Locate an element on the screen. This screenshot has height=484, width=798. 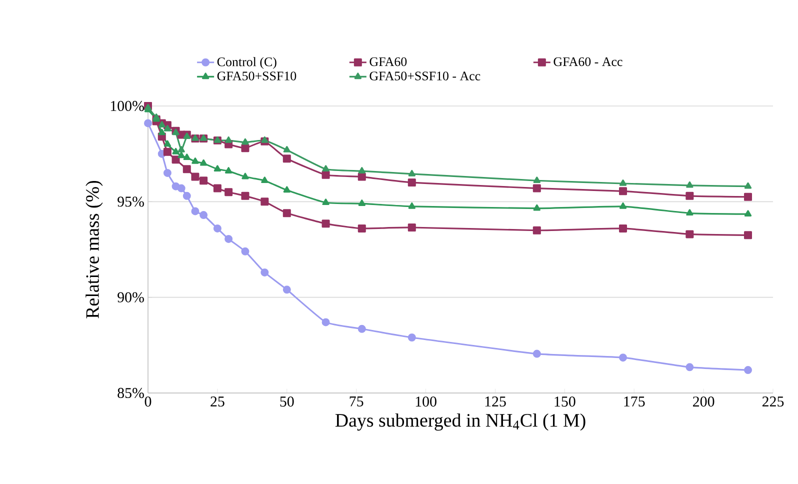
x-tick-label: 100 is located at coordinates (426, 401).